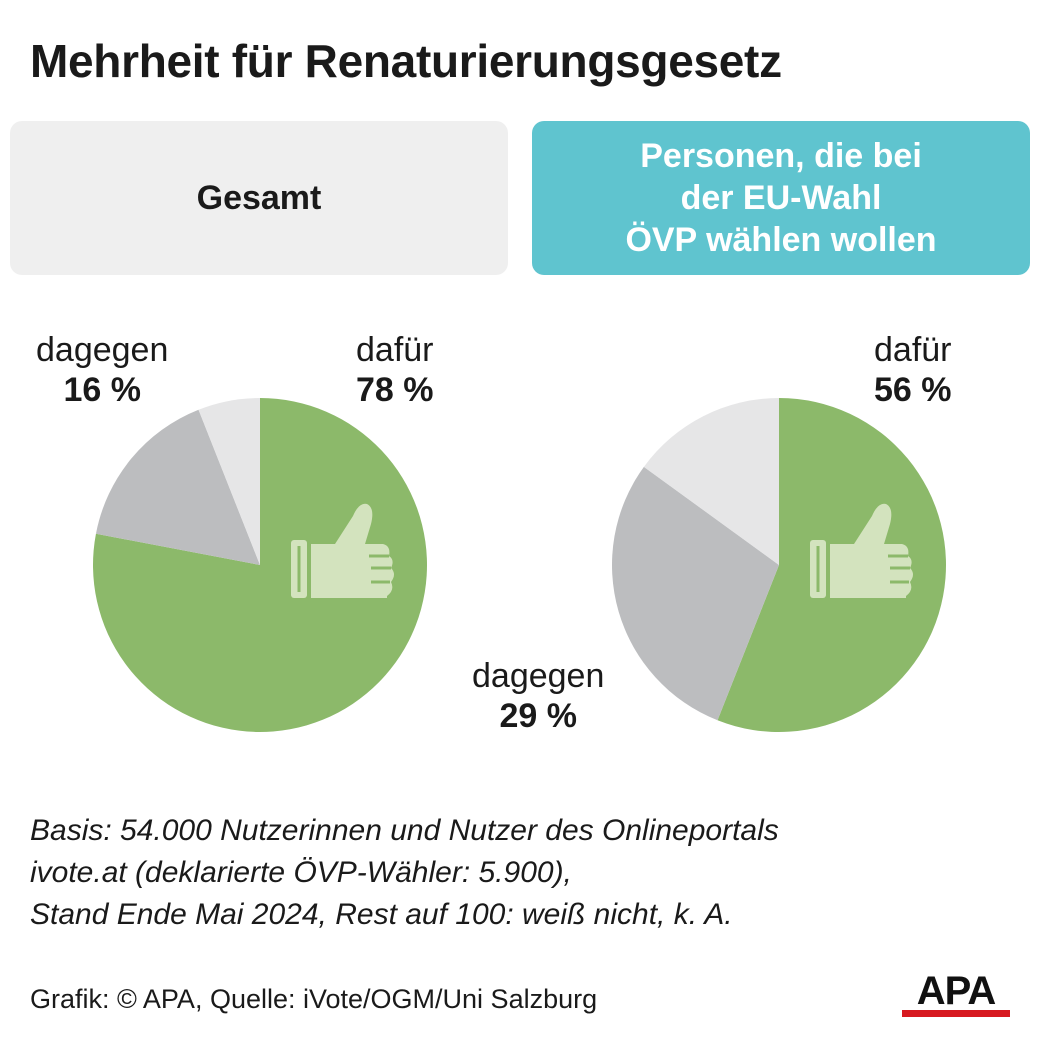  What do you see at coordinates (406, 61) in the screenshot?
I see `chart-title: Mehrheit für Renaturierungsgesetz` at bounding box center [406, 61].